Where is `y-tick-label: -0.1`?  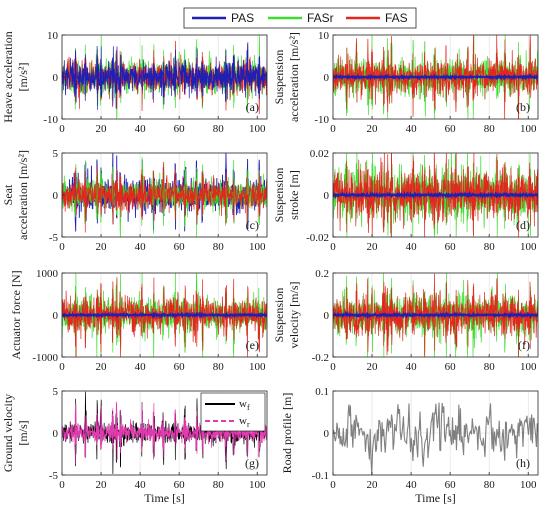 y-tick-label: -0.1 is located at coordinates (320, 476).